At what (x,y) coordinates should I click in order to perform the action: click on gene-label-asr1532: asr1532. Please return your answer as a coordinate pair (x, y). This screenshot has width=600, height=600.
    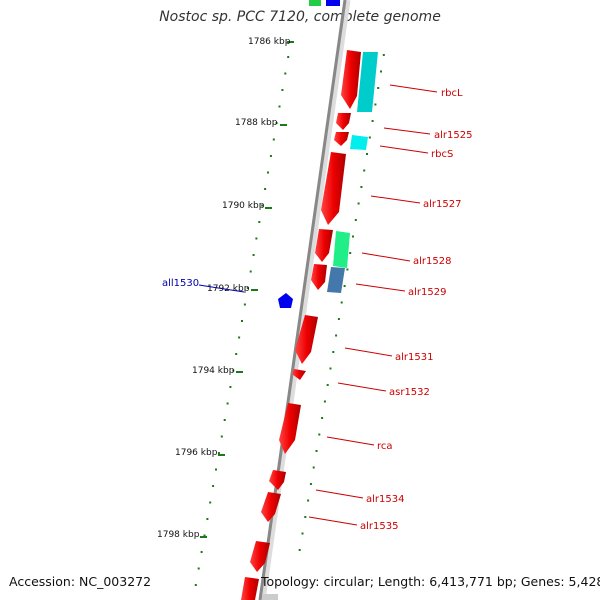
    Looking at the image, I should click on (409, 392).